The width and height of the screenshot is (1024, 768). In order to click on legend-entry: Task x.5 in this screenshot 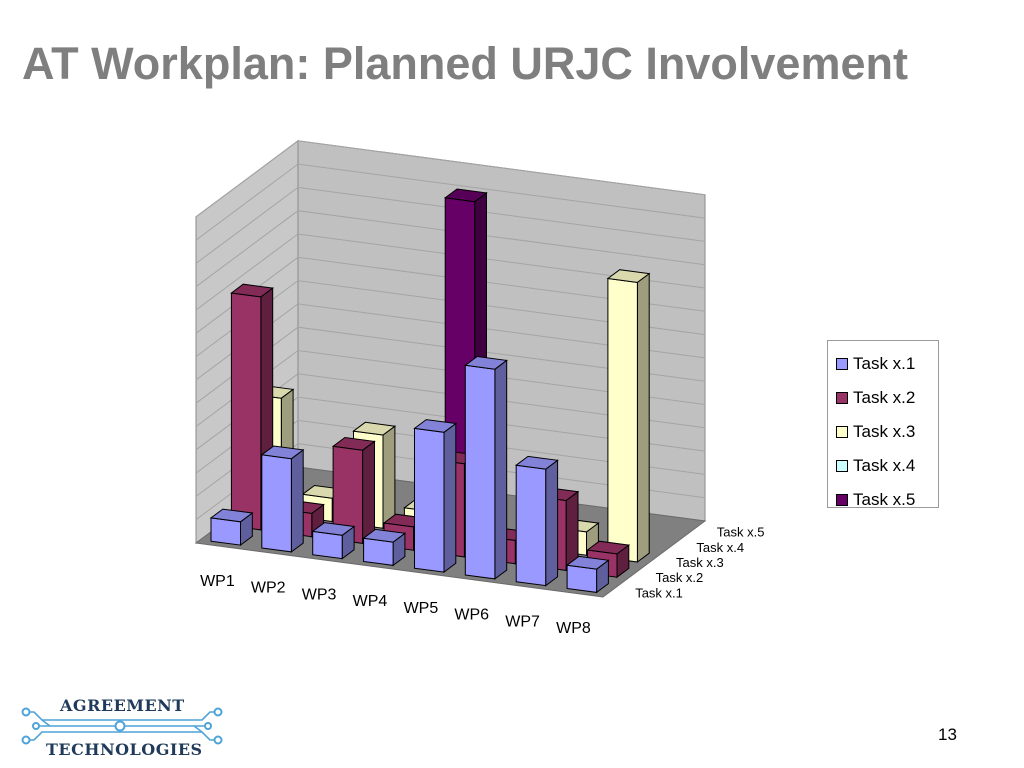, I will do `click(883, 500)`.